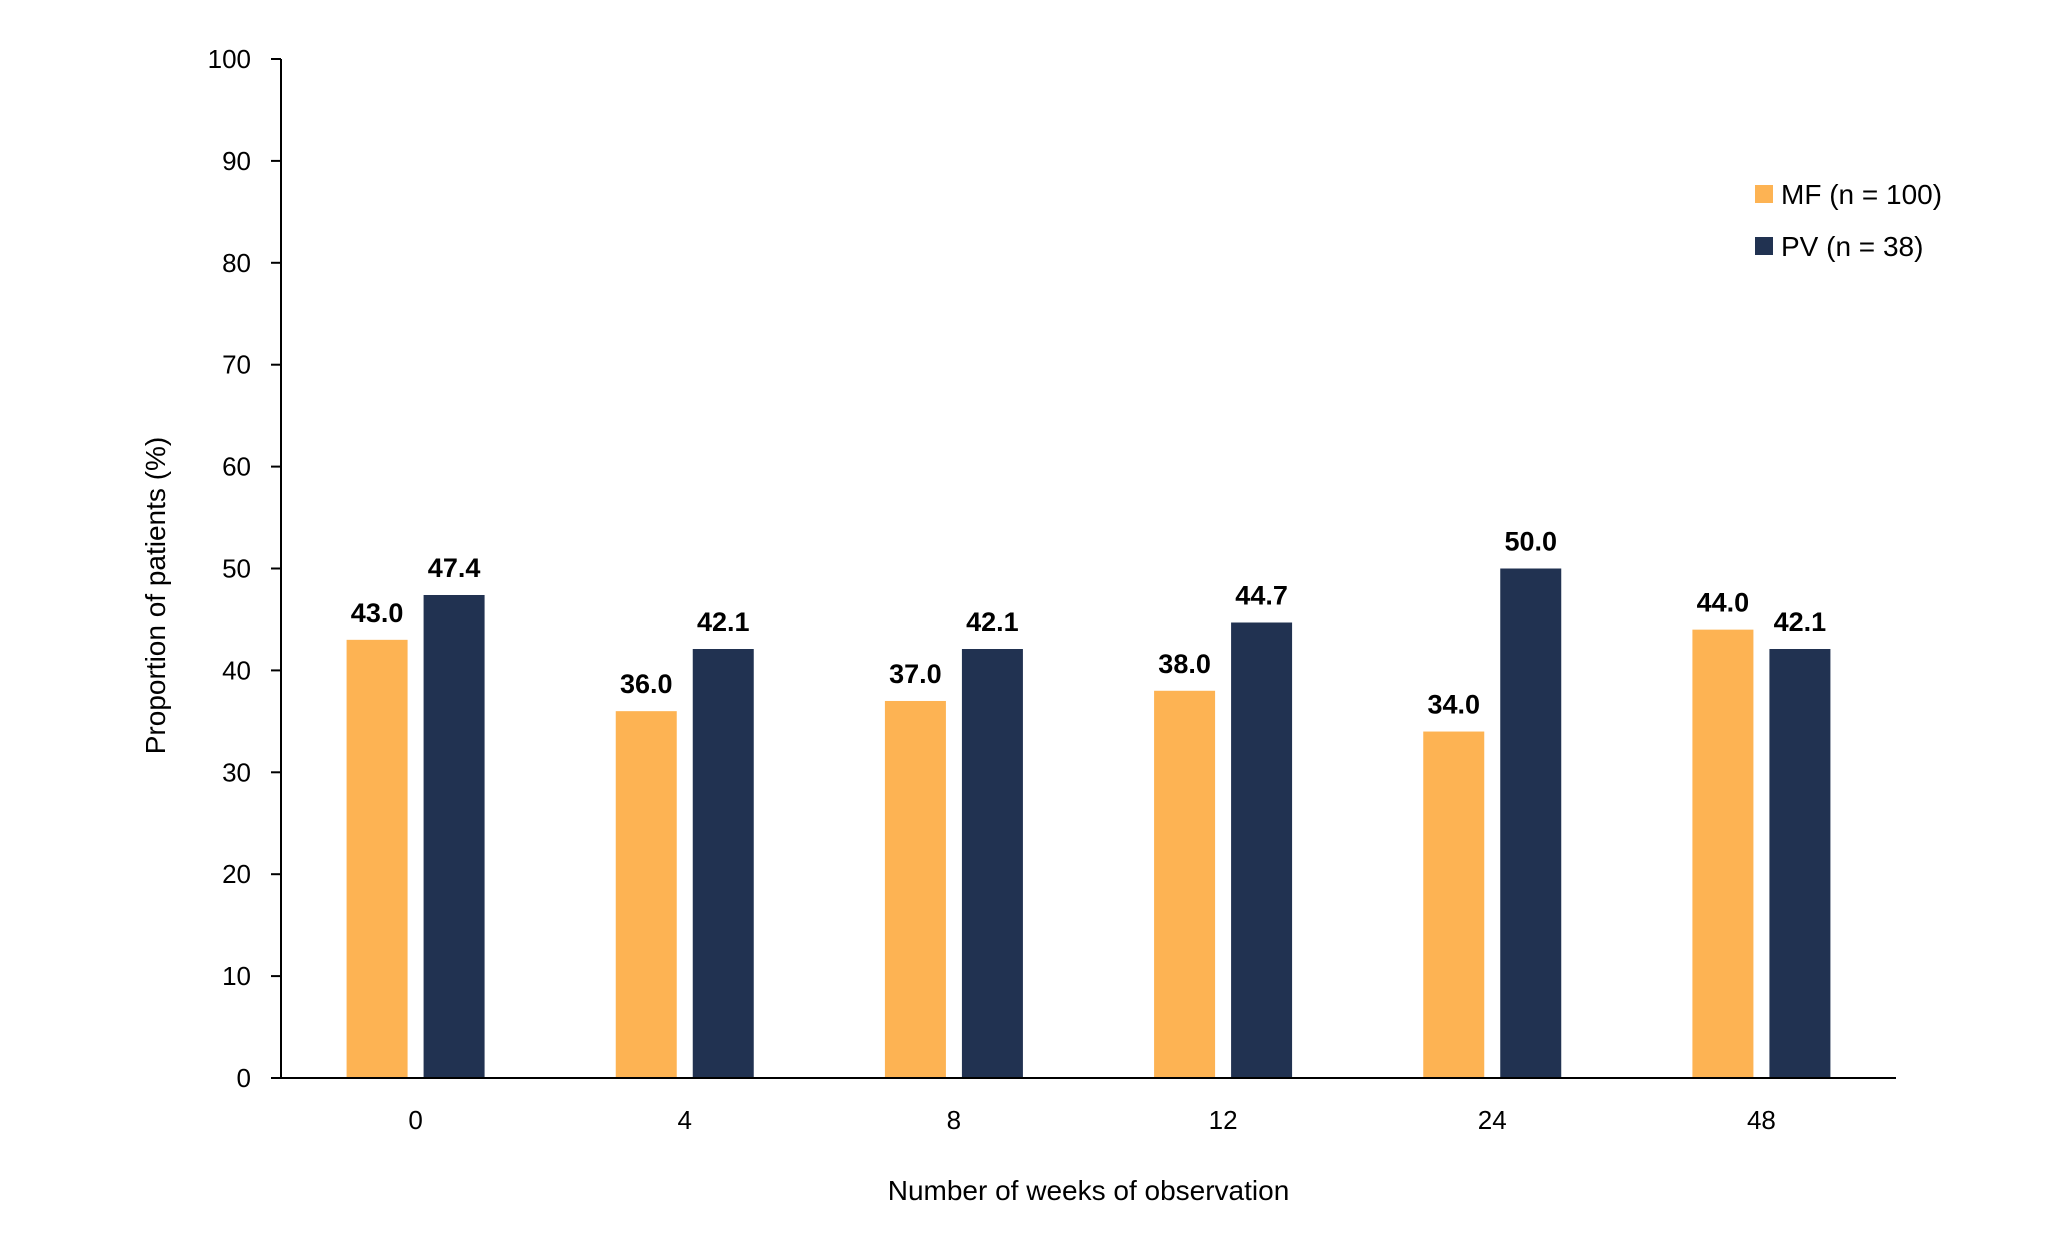 Image resolution: width=2065 pixels, height=1257 pixels. Describe the element at coordinates (454, 568) in the screenshot. I see `data-label: 47.4` at that location.